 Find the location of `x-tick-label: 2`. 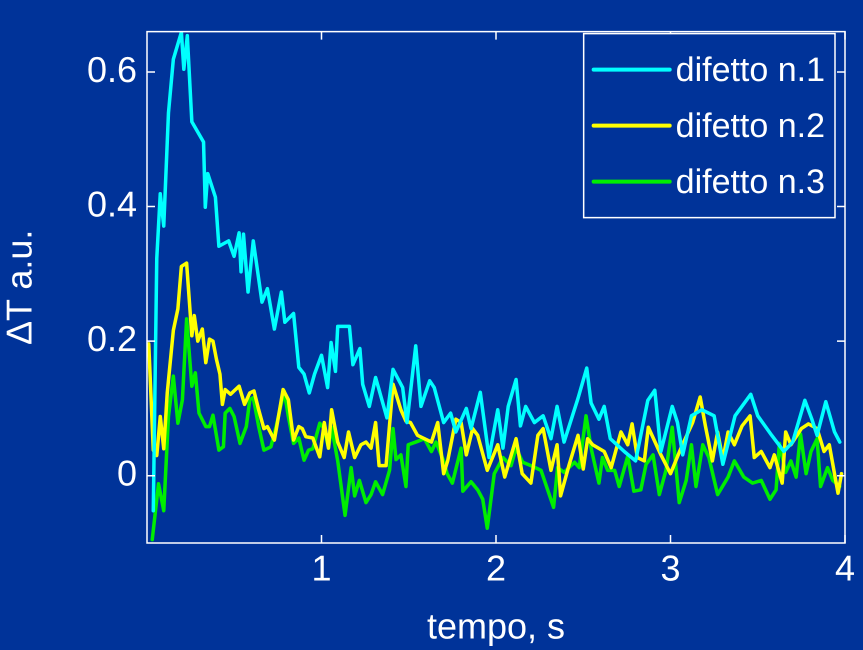

x-tick-label: 2 is located at coordinates (496, 568).